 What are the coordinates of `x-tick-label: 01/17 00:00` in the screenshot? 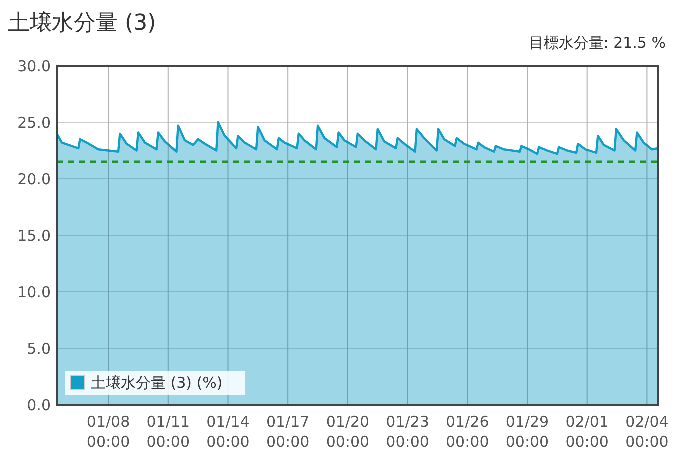 It's located at (288, 432).